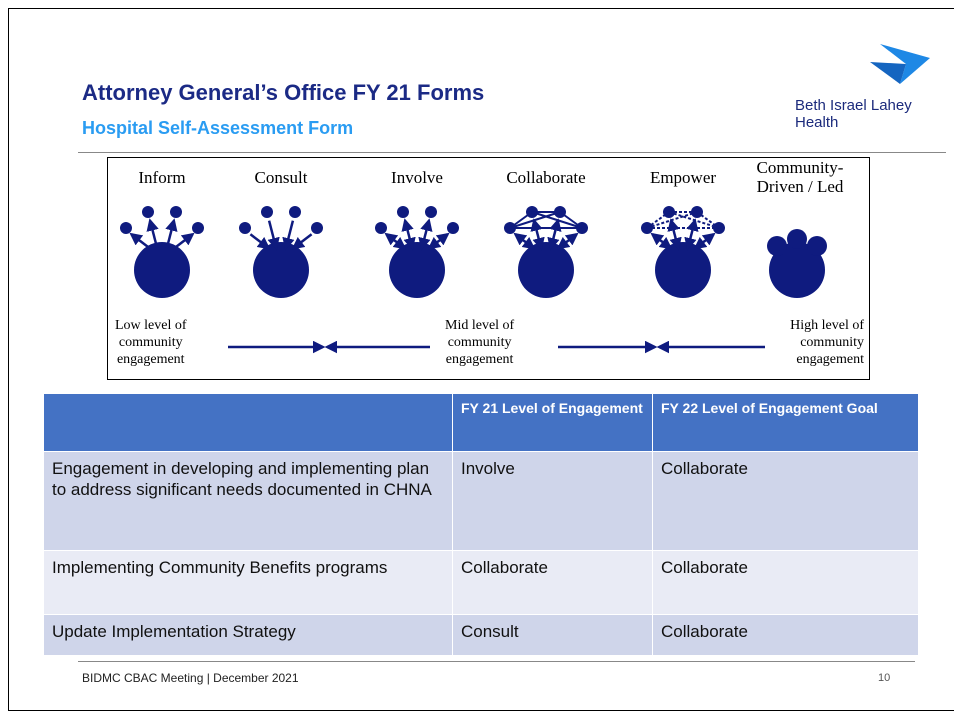  I want to click on stage-label: Empower, so click(683, 177).